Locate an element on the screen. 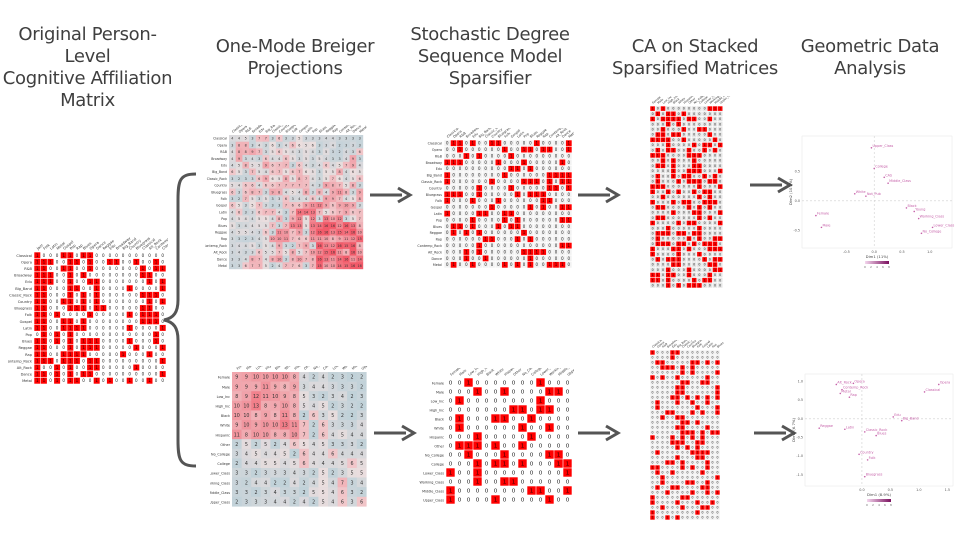 The image size is (960, 540). heatmap-cell-value: 10 is located at coordinates (346, 206).